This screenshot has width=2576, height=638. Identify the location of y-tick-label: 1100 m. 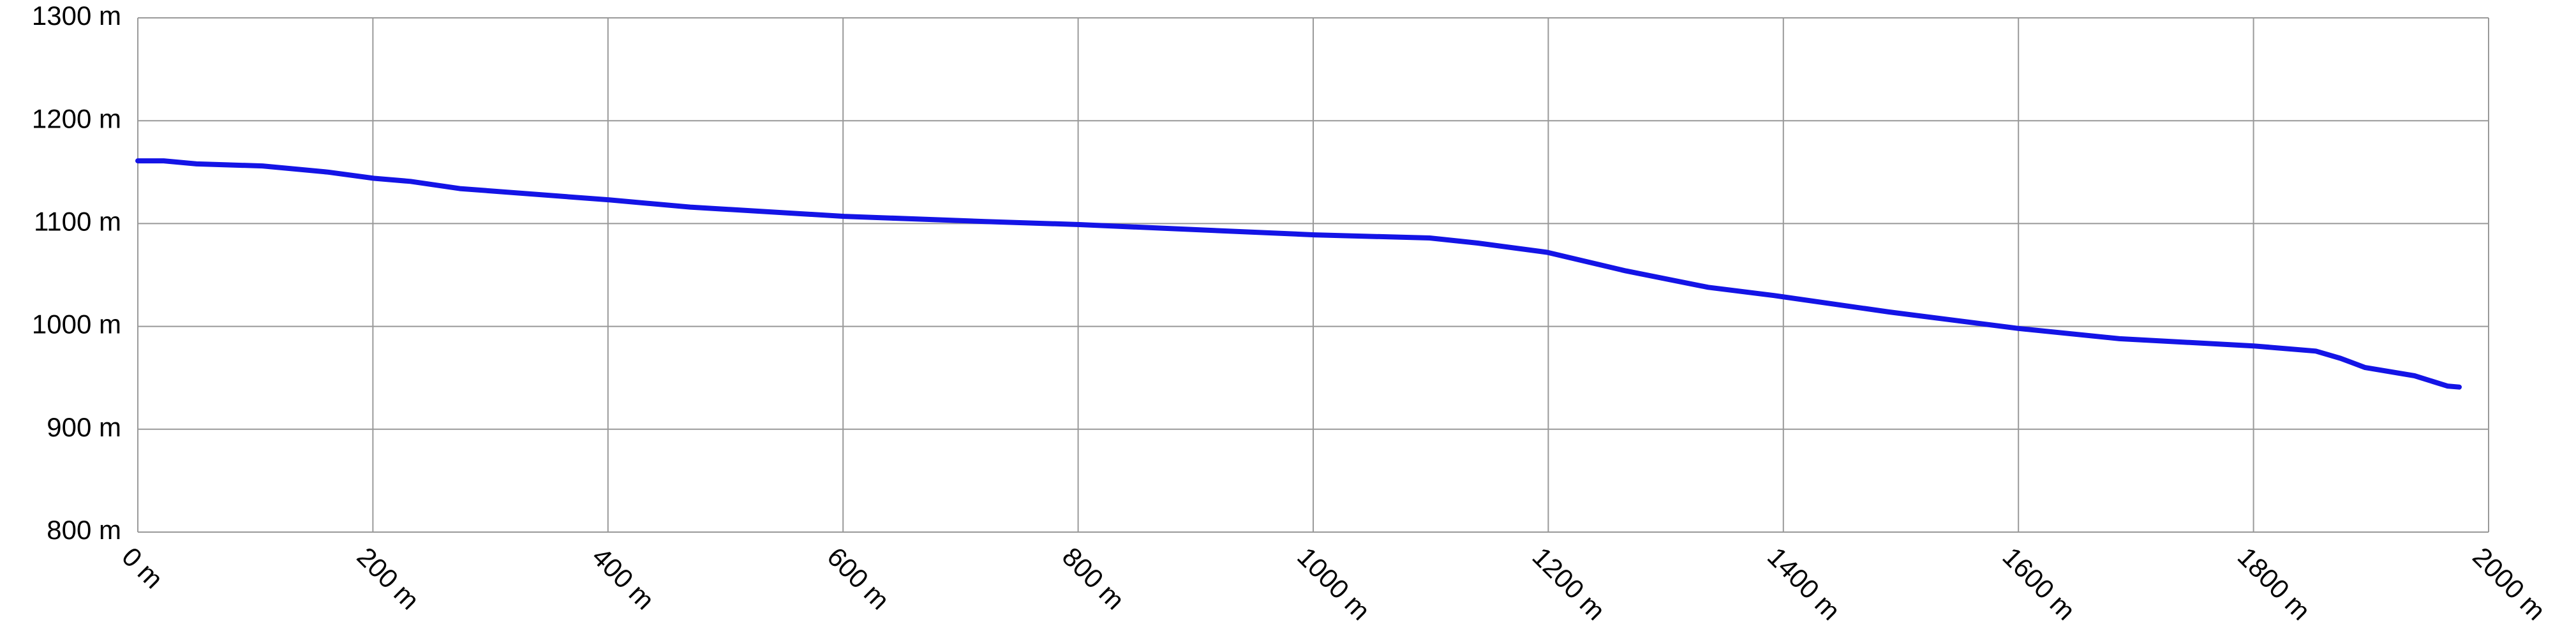
(77, 221).